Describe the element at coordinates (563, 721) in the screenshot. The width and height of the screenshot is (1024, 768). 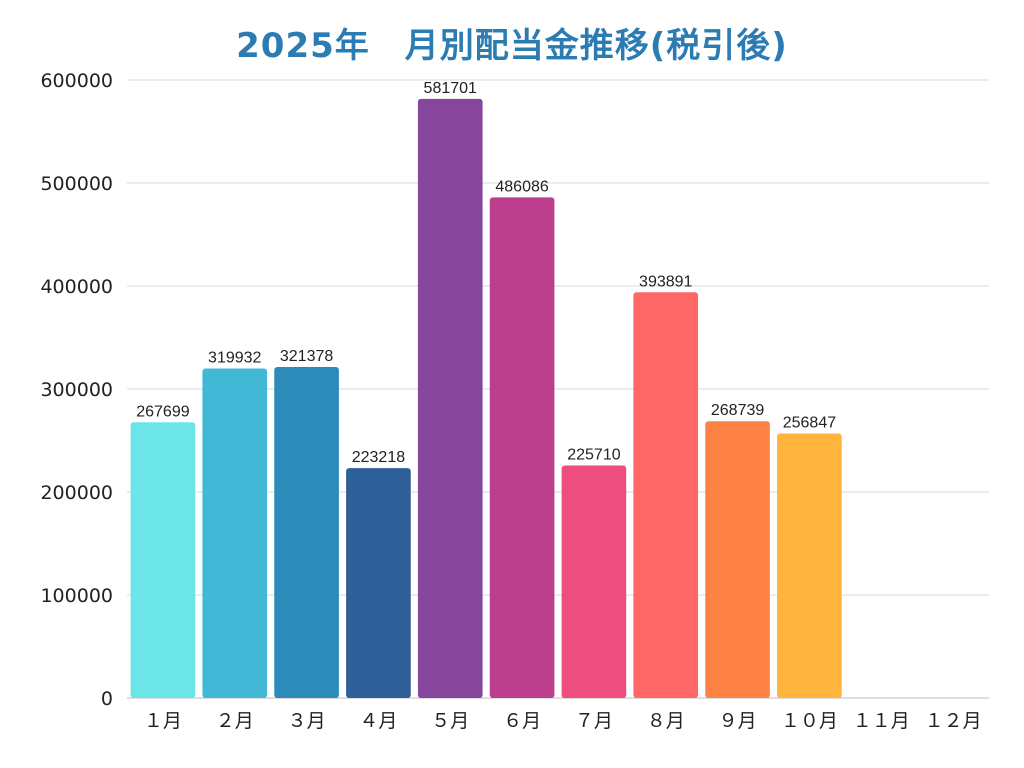
I see `x-axis-ticks: １月 ２月 ３月 ４月 ５月 ６月 ７月 ８月 ９月 １０月 １１月 １２月` at that location.